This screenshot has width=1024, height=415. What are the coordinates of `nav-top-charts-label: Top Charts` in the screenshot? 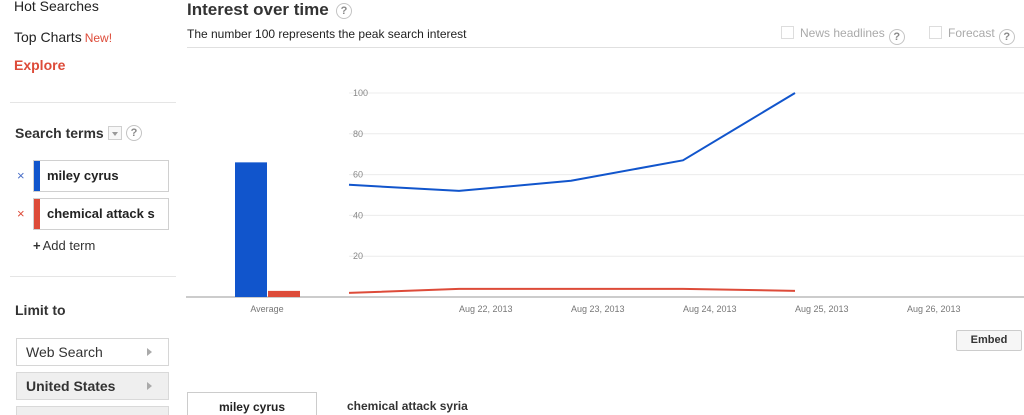 It's located at (48, 37).